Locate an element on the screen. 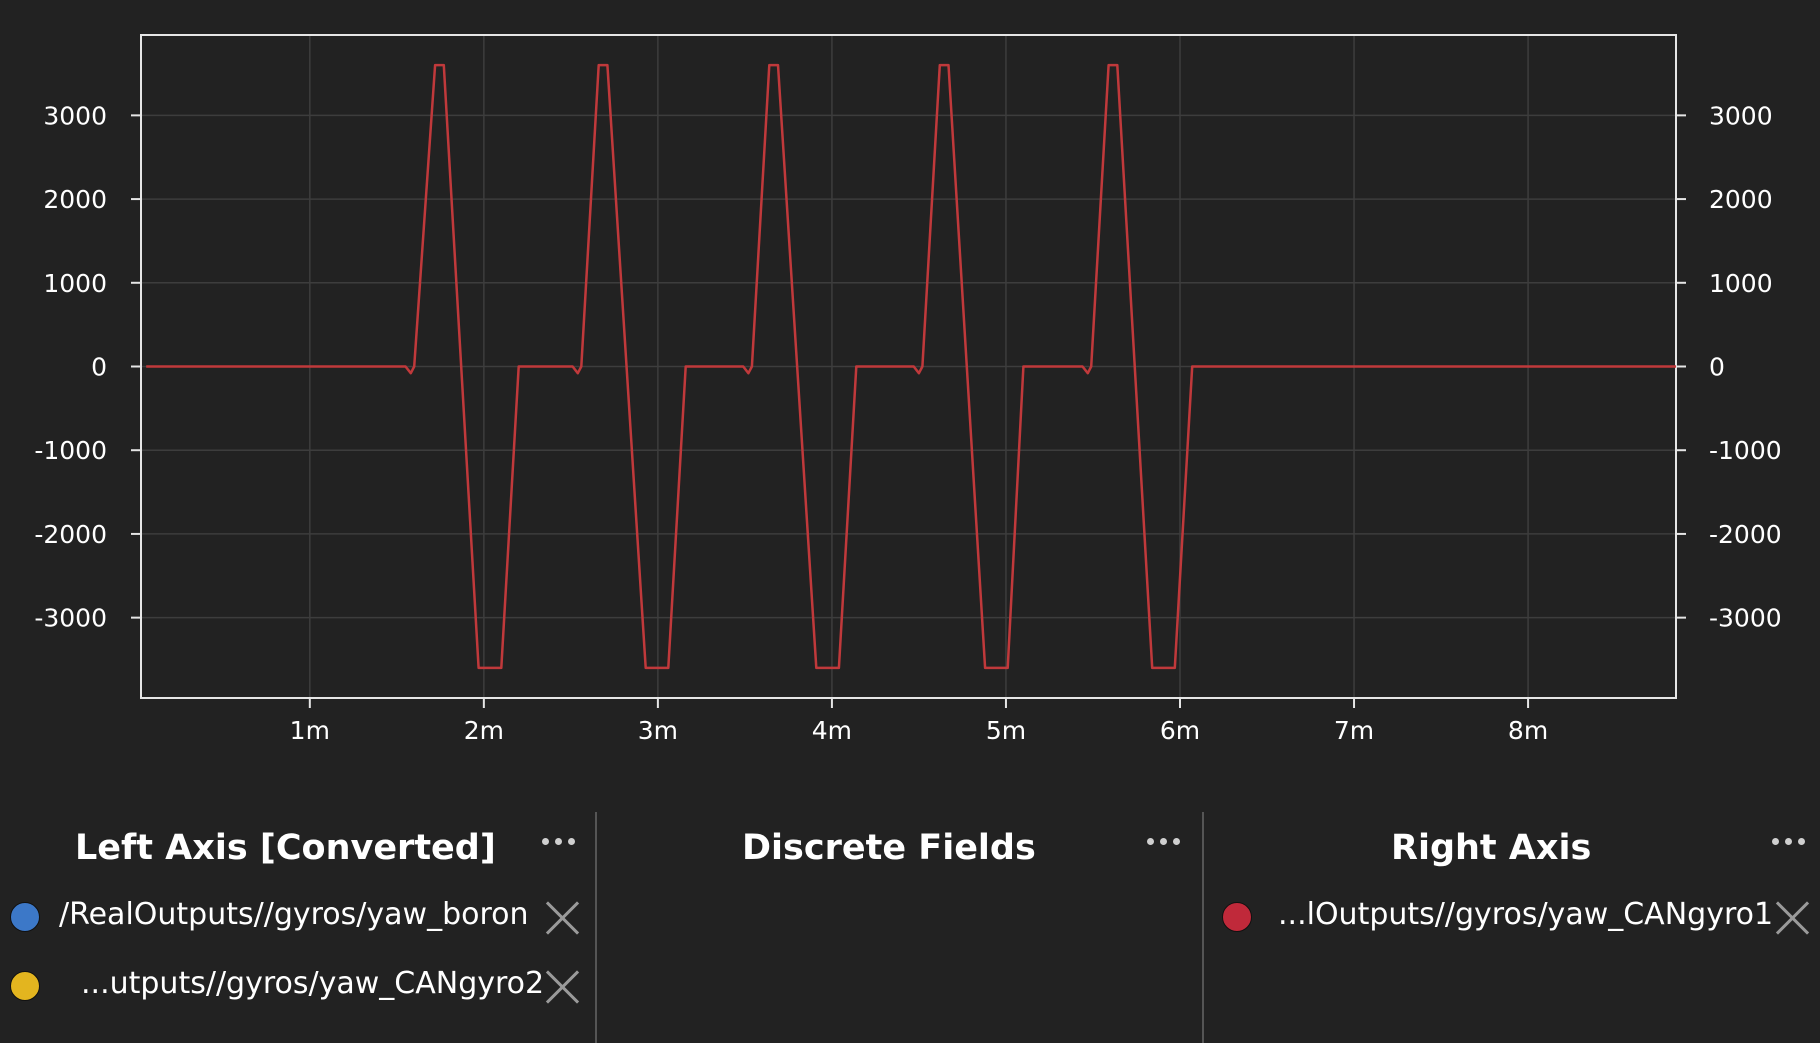 Image resolution: width=1820 pixels, height=1043 pixels. right-y-tick-label: 1000 is located at coordinates (1741, 283).